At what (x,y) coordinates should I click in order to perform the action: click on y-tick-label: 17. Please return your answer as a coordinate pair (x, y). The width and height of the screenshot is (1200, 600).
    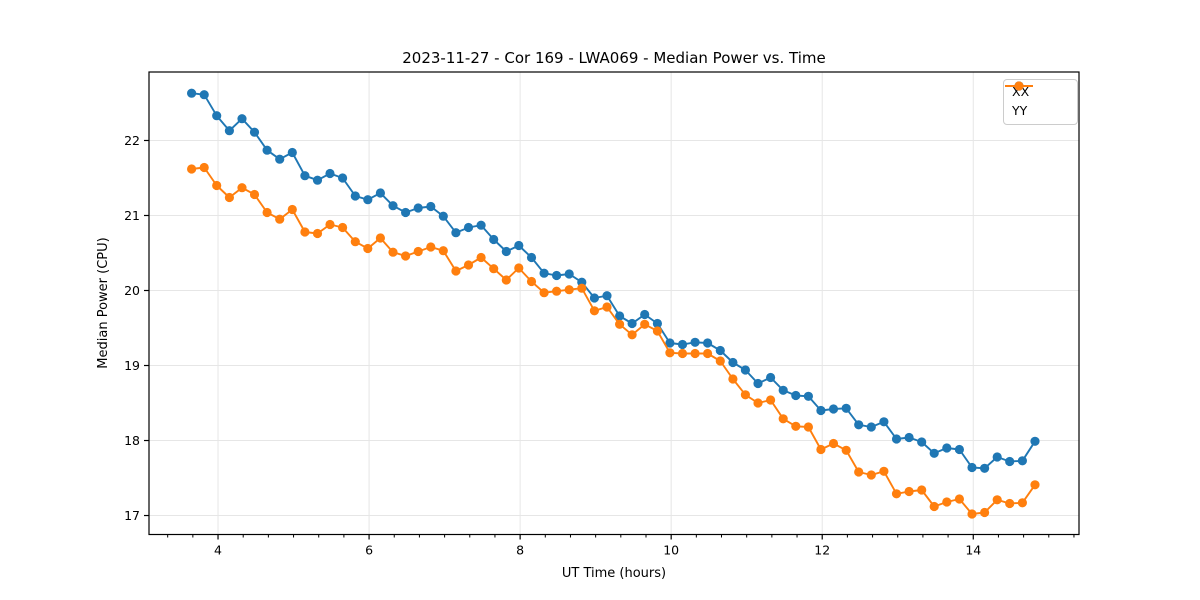
    Looking at the image, I should click on (132, 515).